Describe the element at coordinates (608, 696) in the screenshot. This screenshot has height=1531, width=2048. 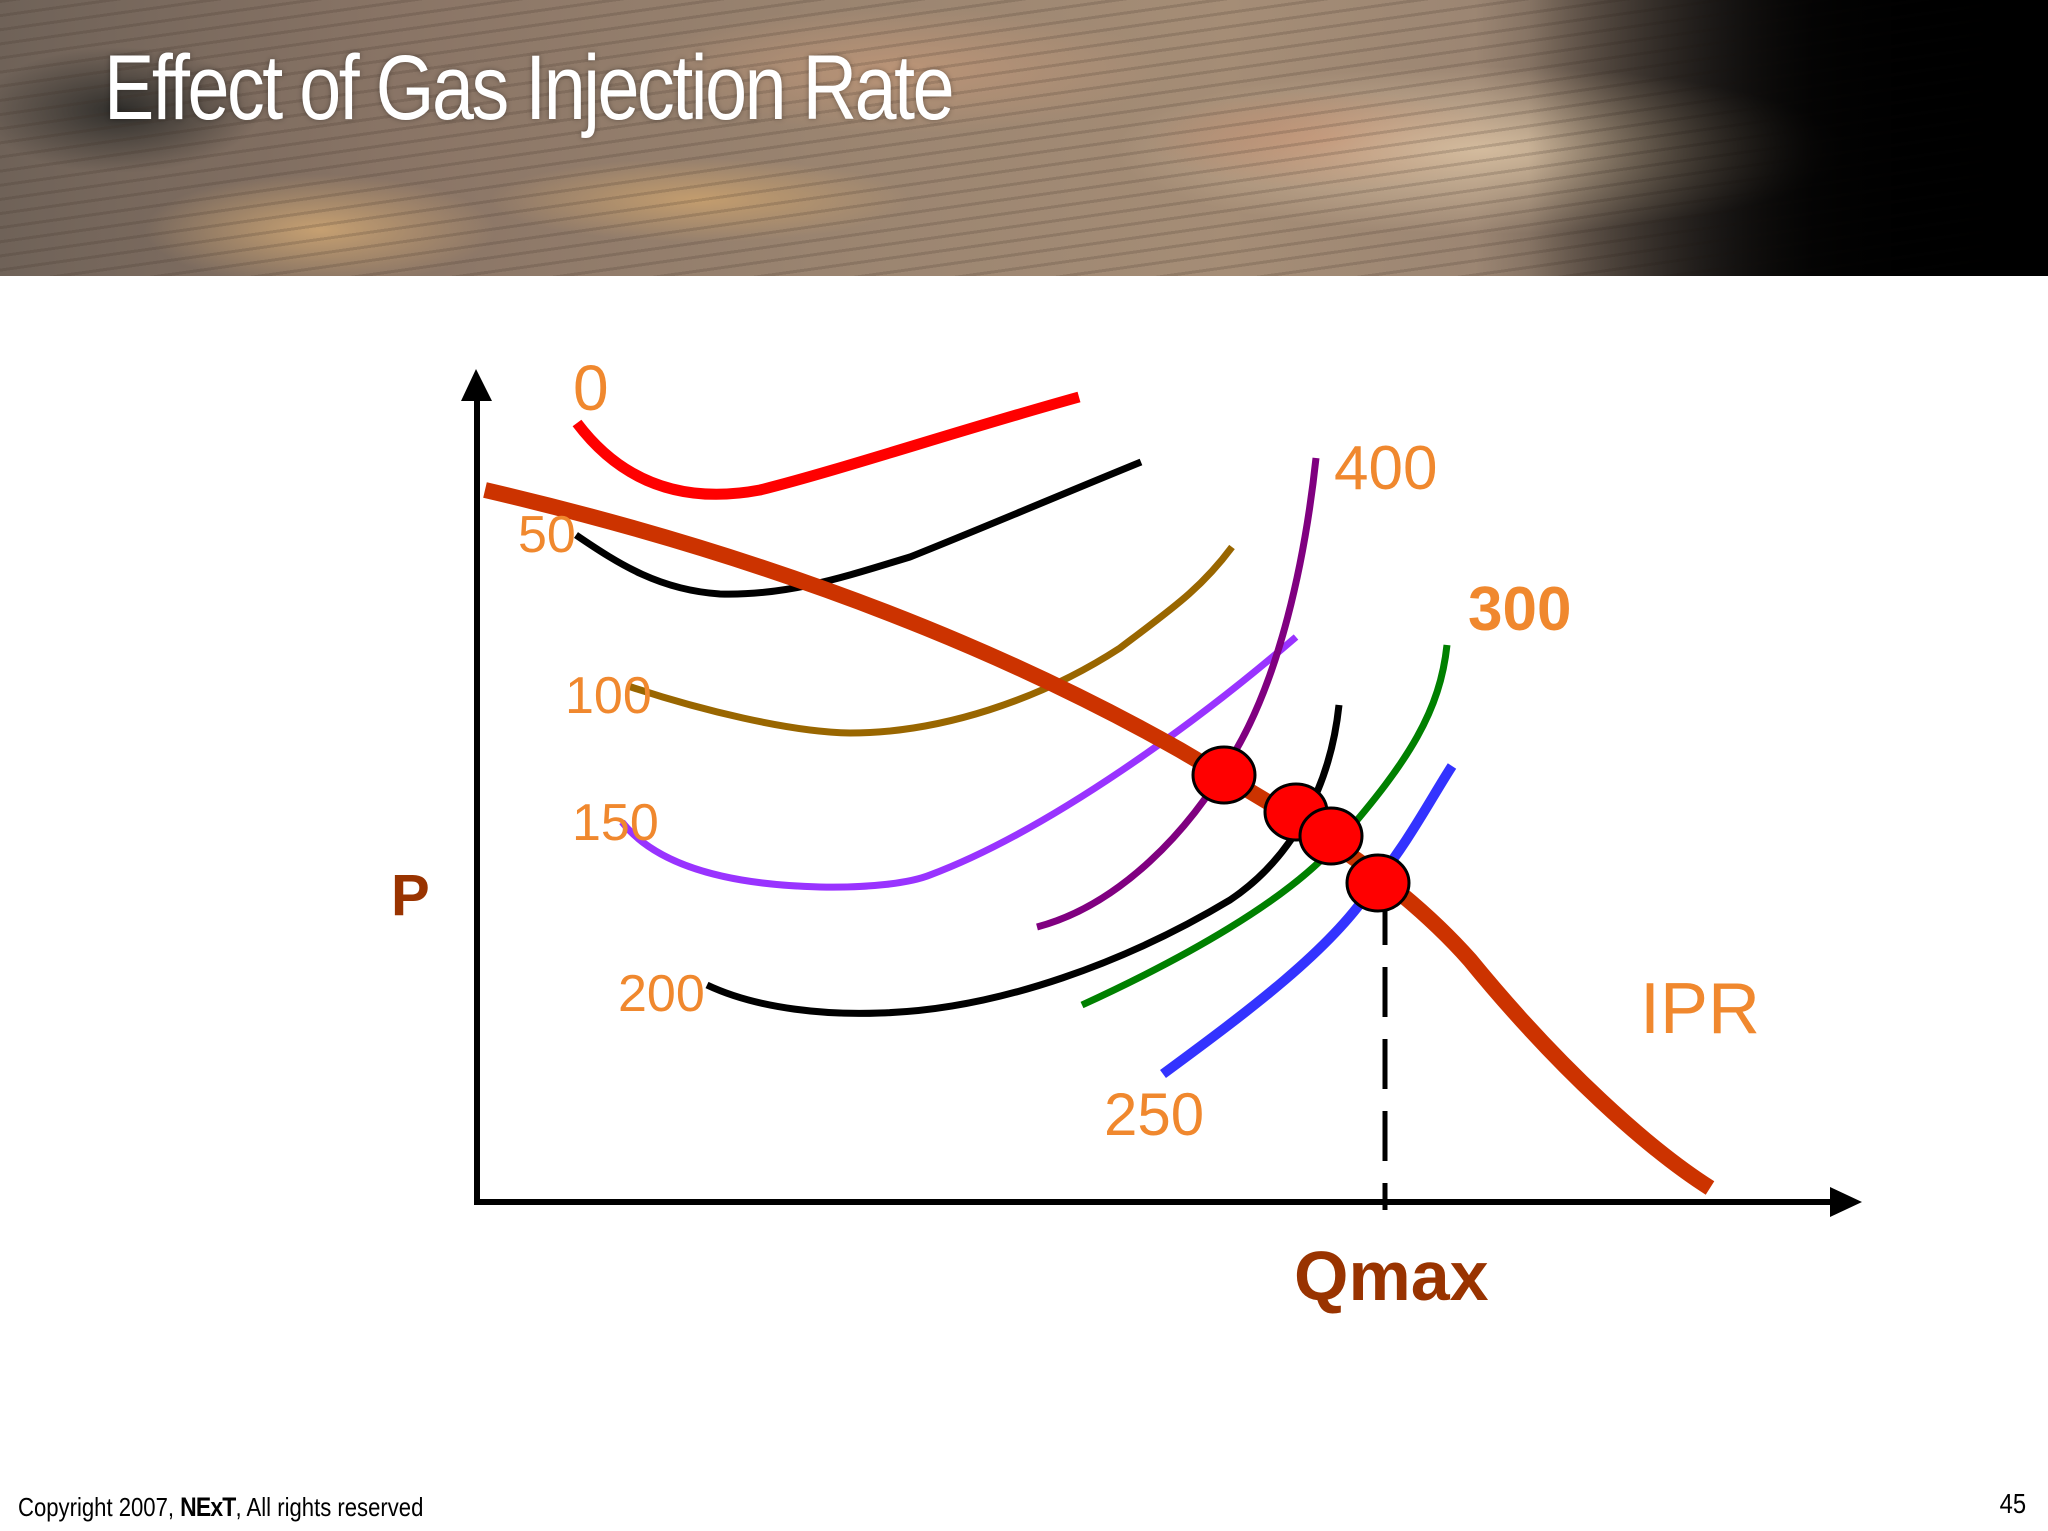
I see `label-curve-100: 100` at that location.